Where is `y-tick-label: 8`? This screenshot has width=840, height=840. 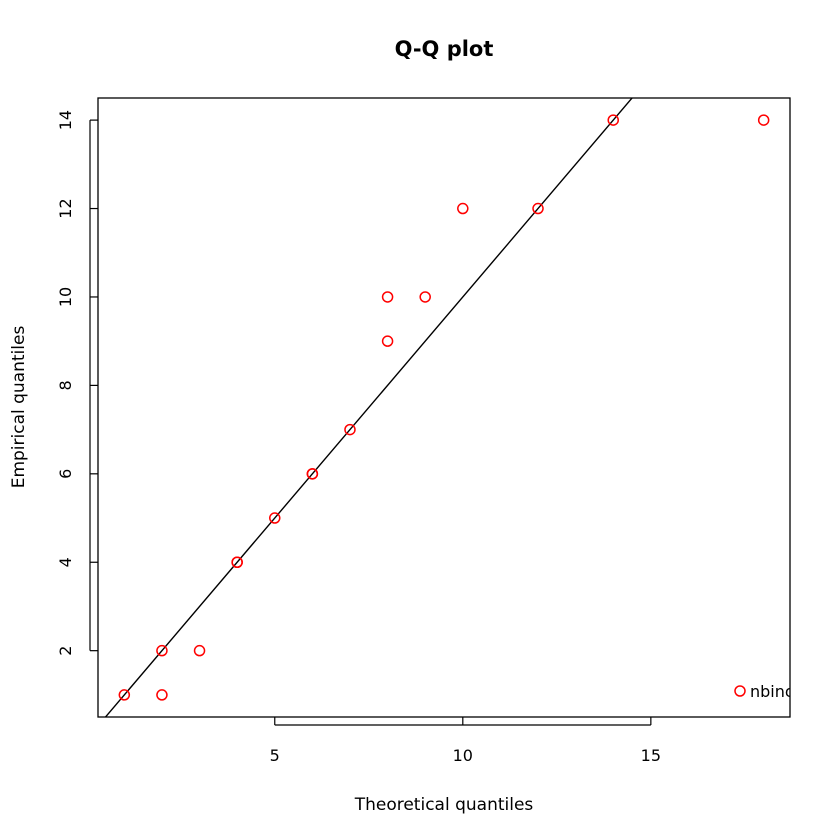
y-tick-label: 8 is located at coordinates (65, 385).